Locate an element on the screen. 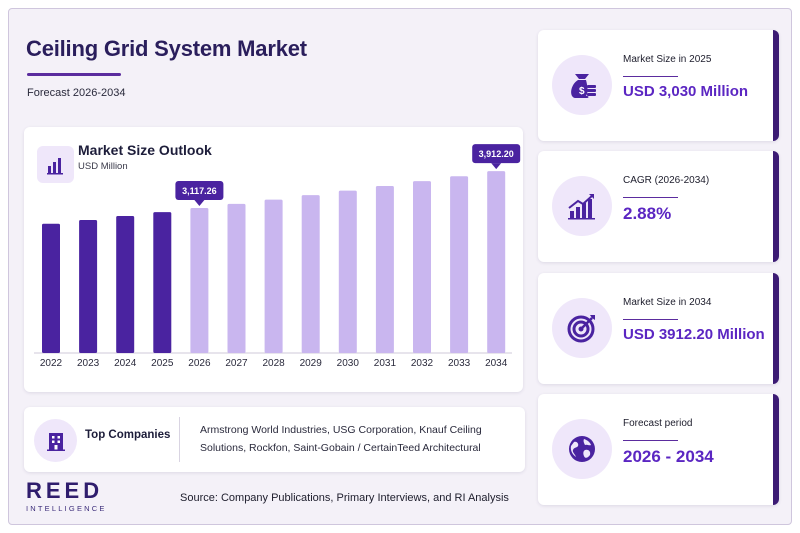  globe-icon is located at coordinates (582, 449).